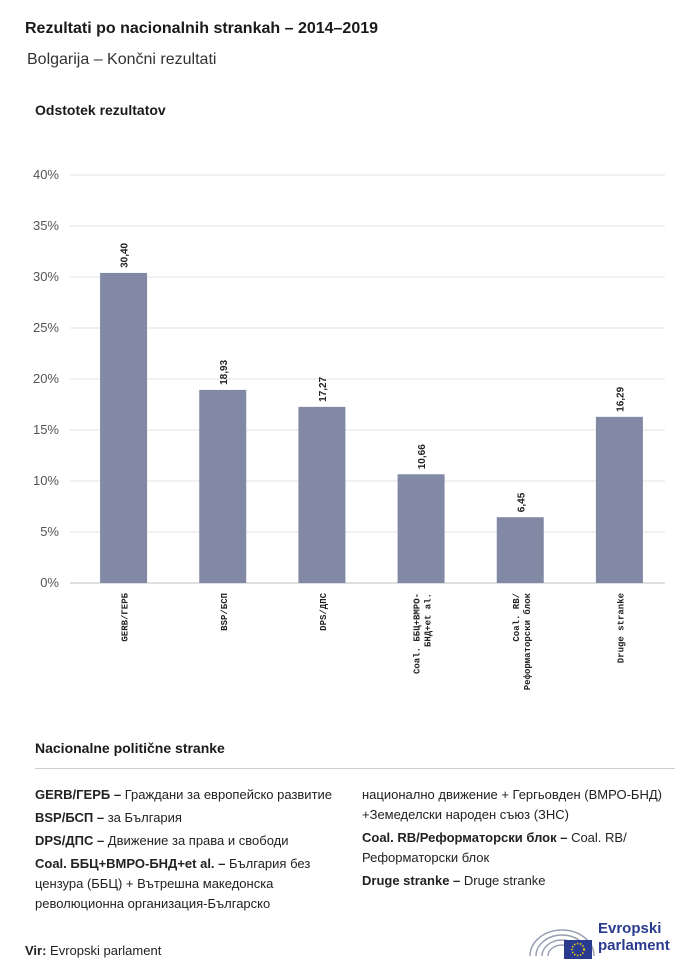 This screenshot has height=977, width=700. I want to click on x-tick-label: DPS/ДПС, so click(324, 611).